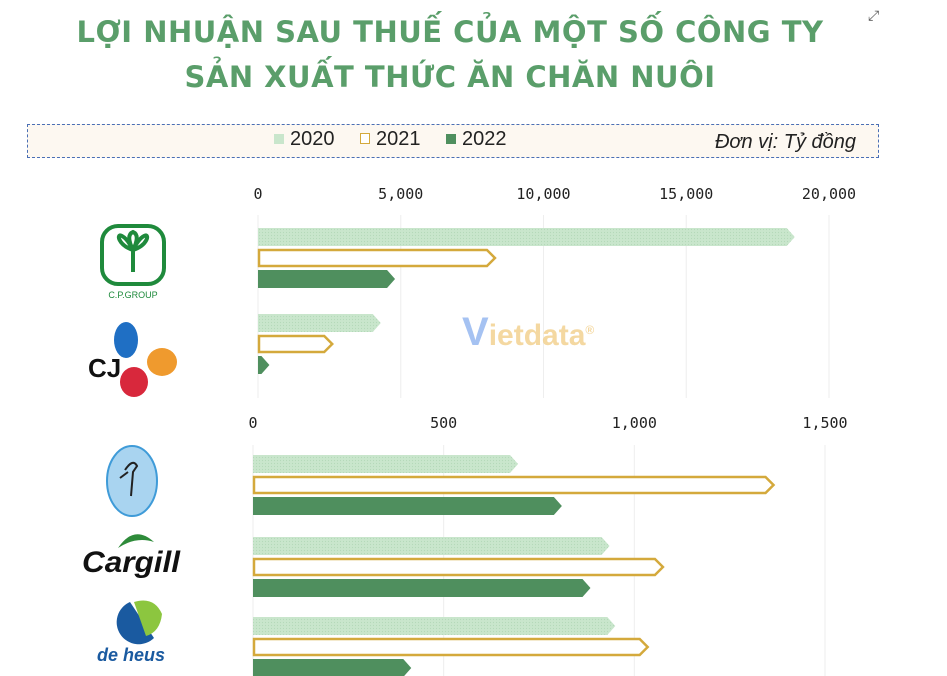 Image resolution: width=947 pixels, height=676 pixels. Describe the element at coordinates (634, 423) in the screenshot. I see `x-tick-label: 1,000` at that location.